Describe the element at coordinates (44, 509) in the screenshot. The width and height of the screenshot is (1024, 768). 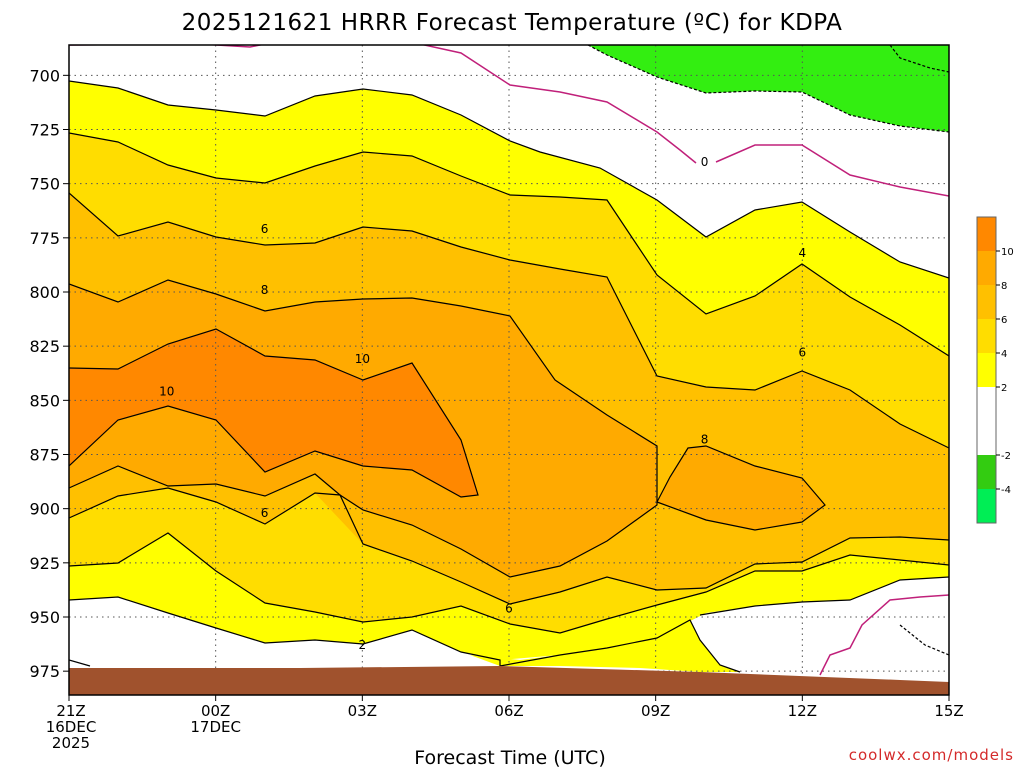
I see `y-tick-label-8: 900` at that location.